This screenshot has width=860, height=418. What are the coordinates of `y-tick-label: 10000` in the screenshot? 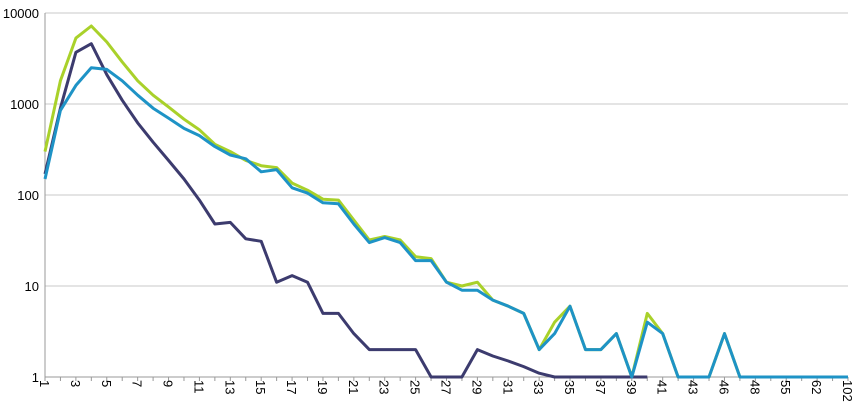 It's located at (21, 13).